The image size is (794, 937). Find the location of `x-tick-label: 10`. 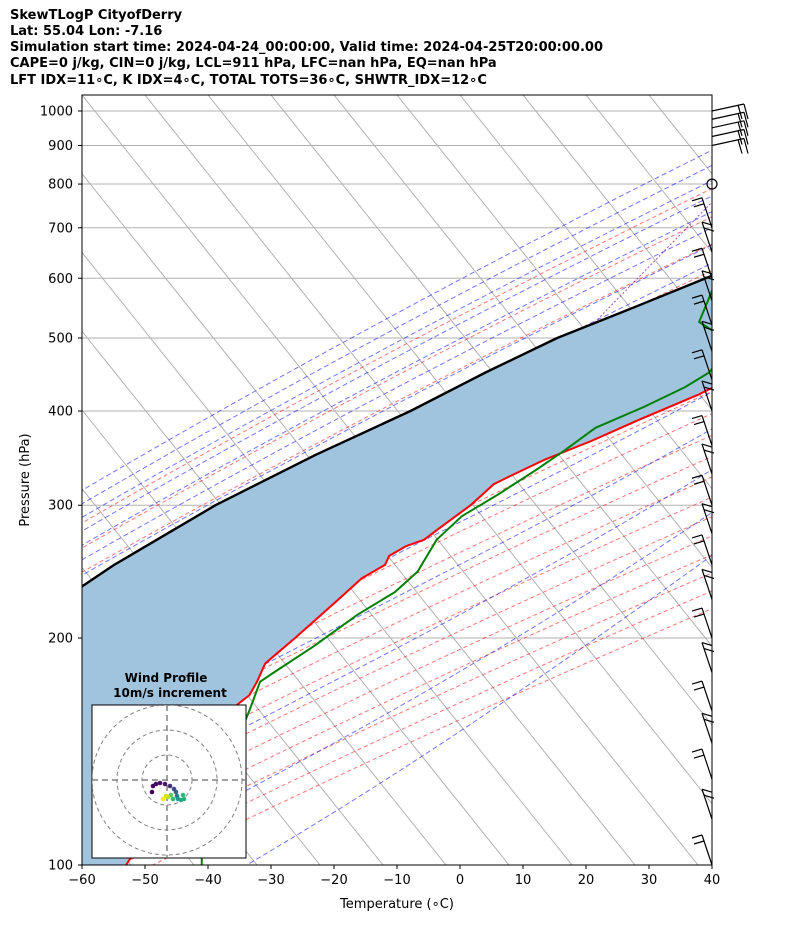

x-tick-label: 10 is located at coordinates (523, 880).